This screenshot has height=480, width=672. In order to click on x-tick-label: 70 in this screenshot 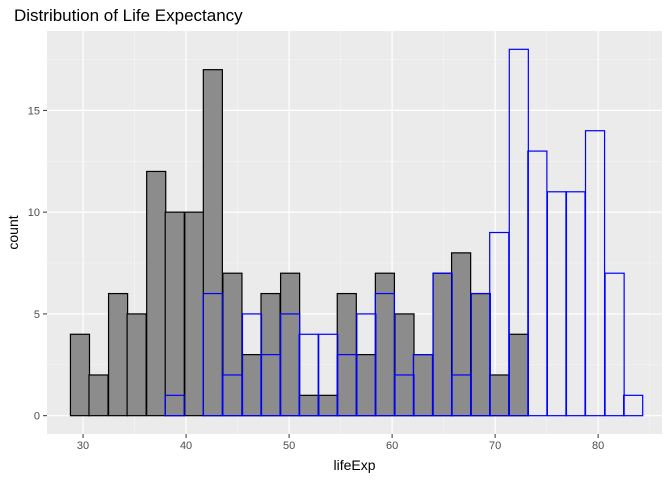, I will do `click(495, 446)`.